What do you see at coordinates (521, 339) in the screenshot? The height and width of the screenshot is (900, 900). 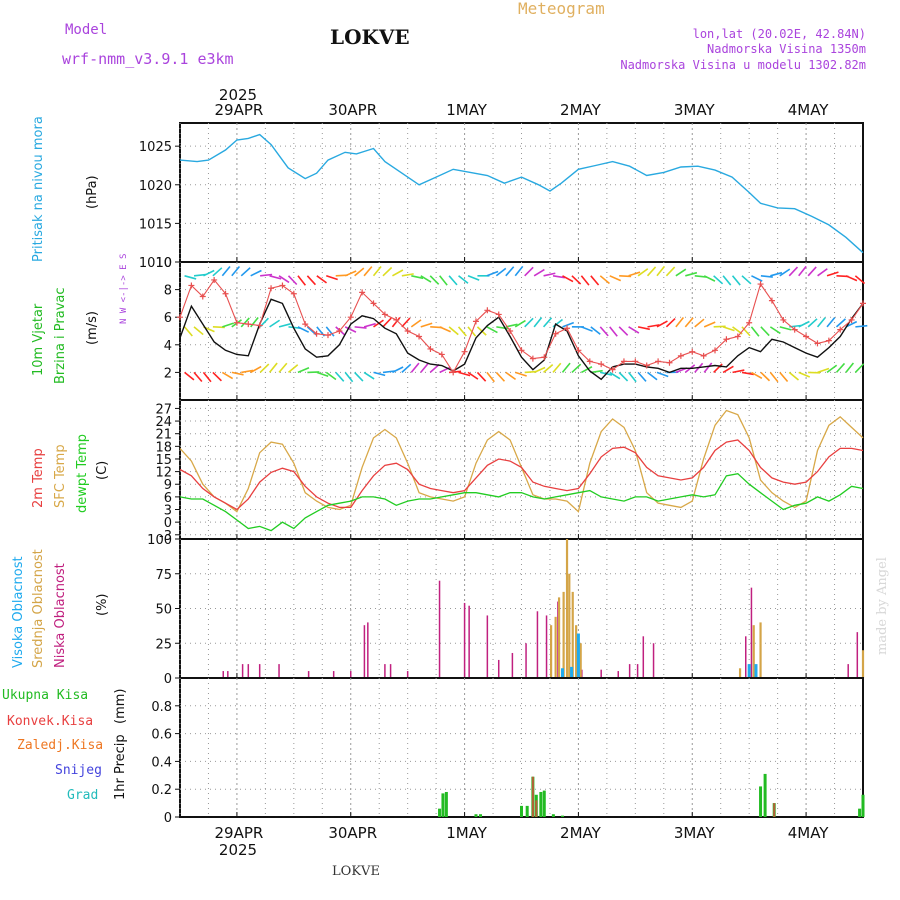 I see `wind-mean-line` at bounding box center [521, 339].